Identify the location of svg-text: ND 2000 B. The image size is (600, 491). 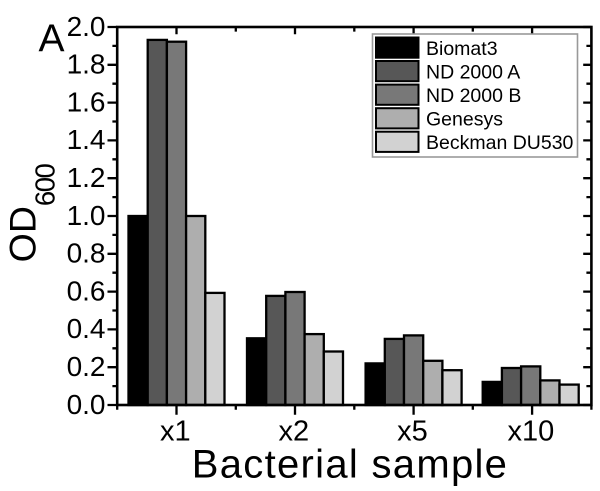
(473, 96).